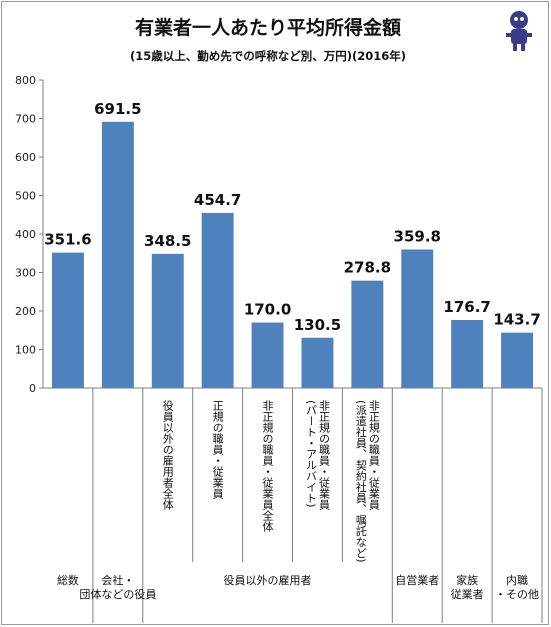  I want to click on category-group-label: 家族, so click(467, 580).